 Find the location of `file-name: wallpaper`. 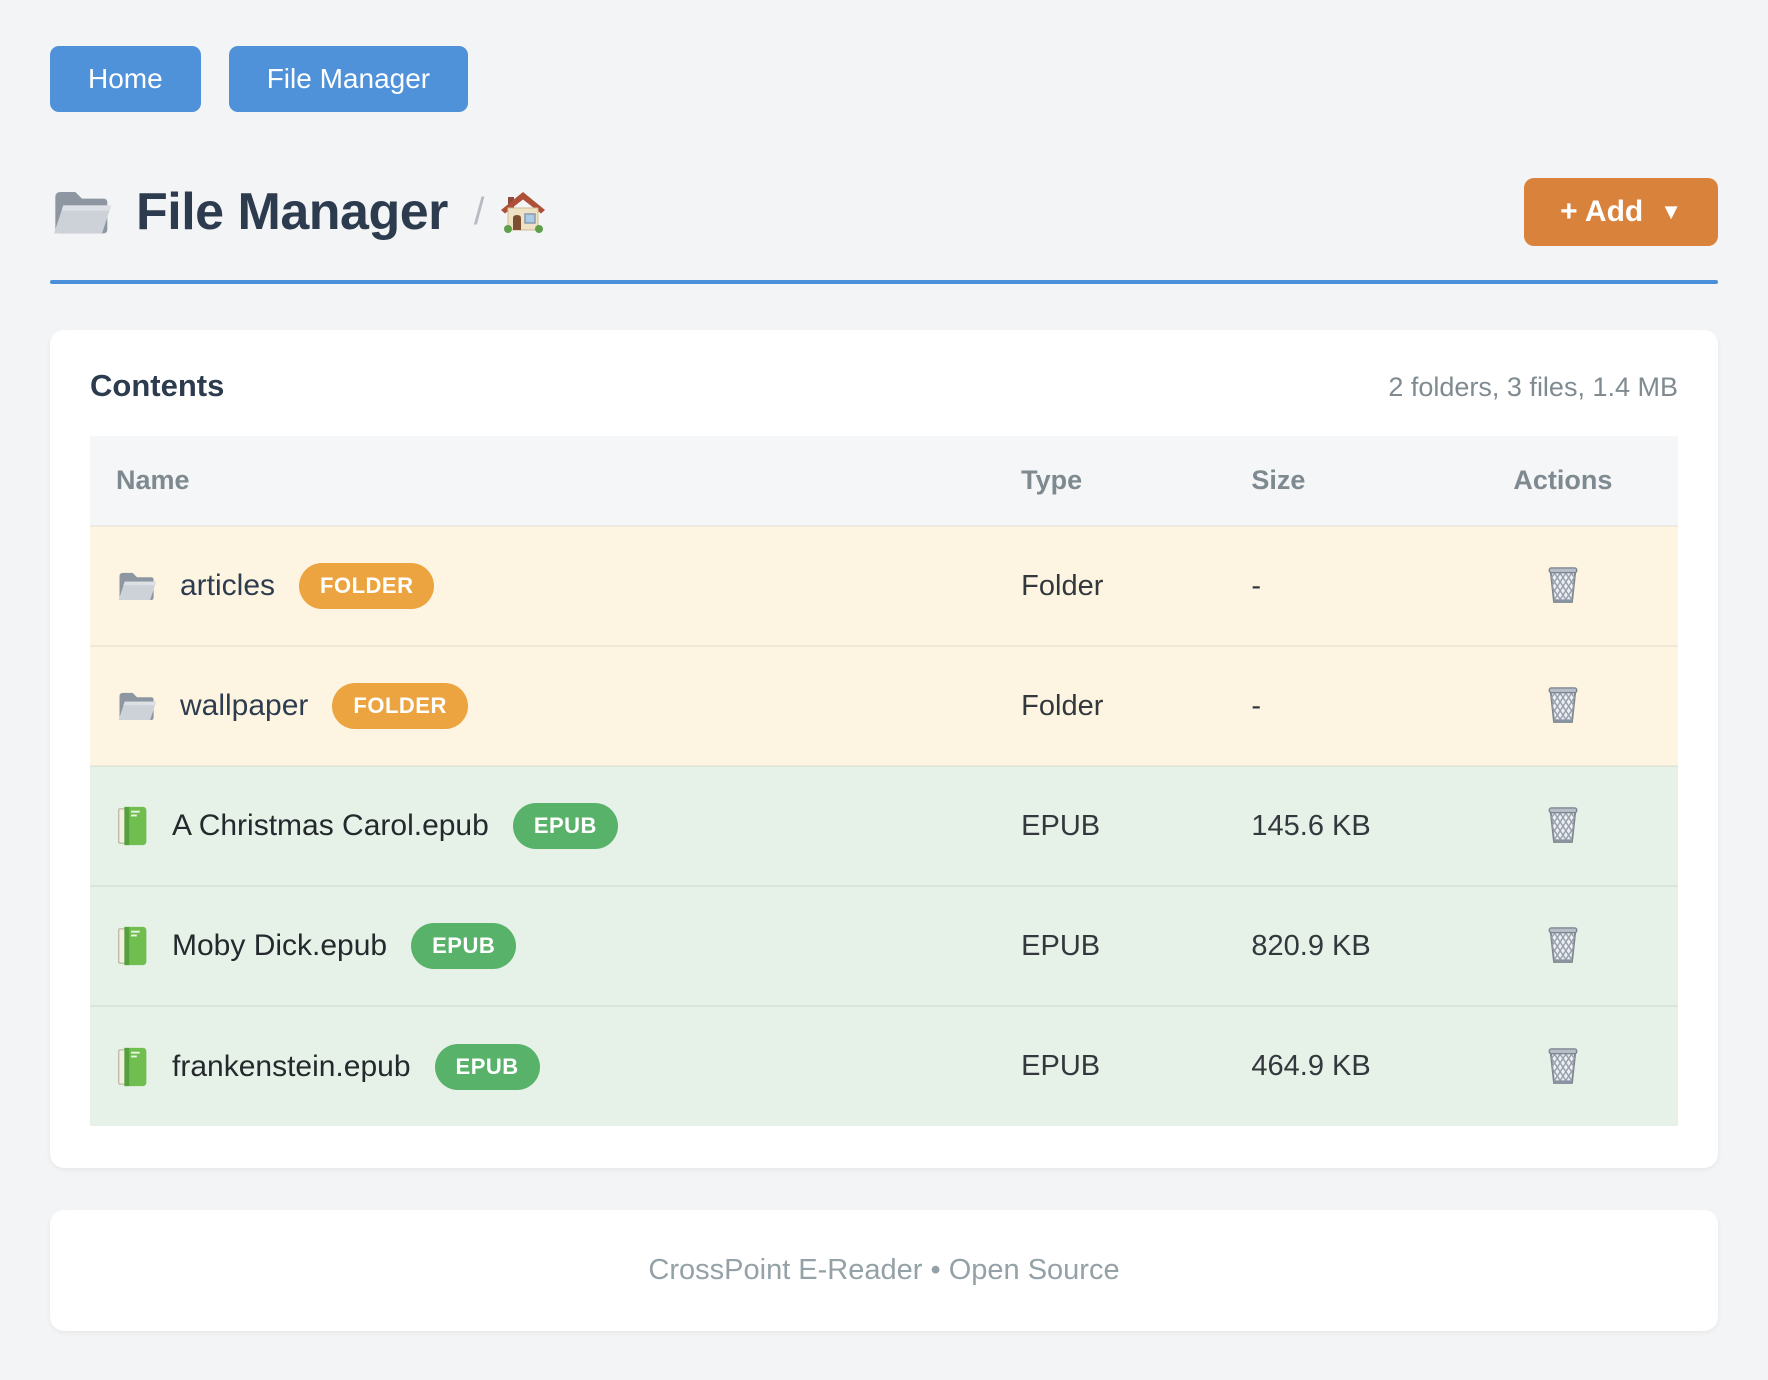

file-name: wallpaper is located at coordinates (244, 705).